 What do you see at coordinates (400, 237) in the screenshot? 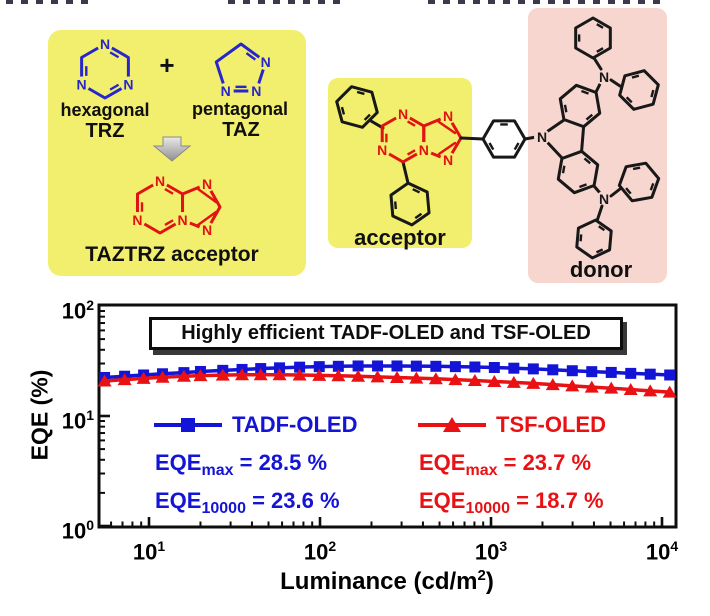
I see `acceptor-label: acceptor` at bounding box center [400, 237].